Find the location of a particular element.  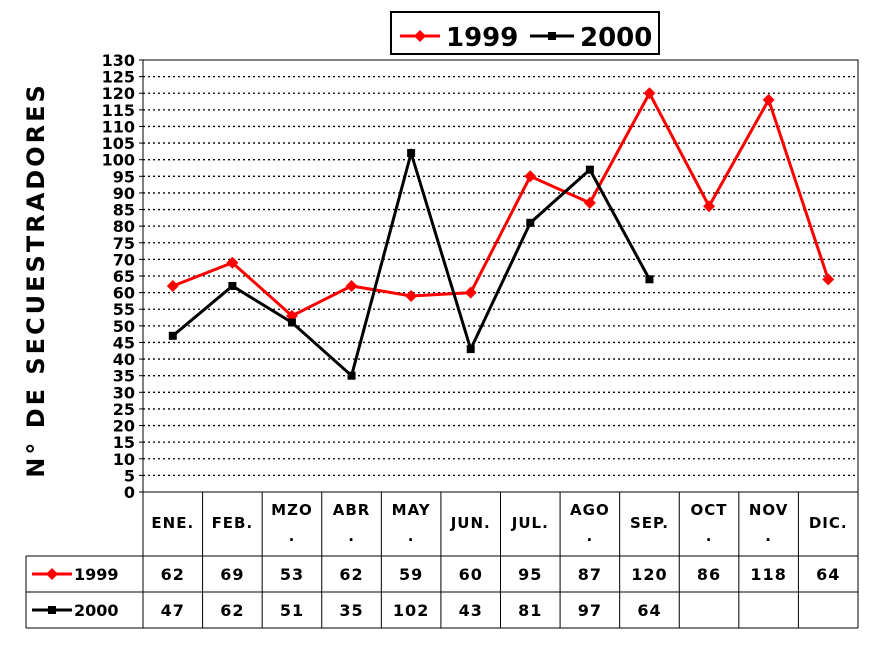

table-value: 53 is located at coordinates (292, 574).